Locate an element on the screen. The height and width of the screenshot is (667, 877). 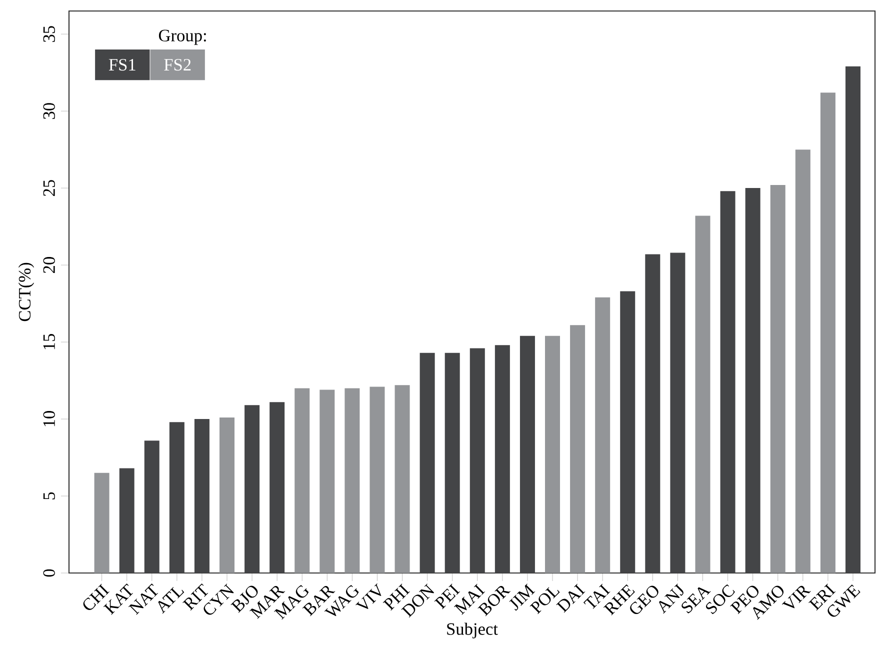
y-tick-label: 30 is located at coordinates (49, 111).